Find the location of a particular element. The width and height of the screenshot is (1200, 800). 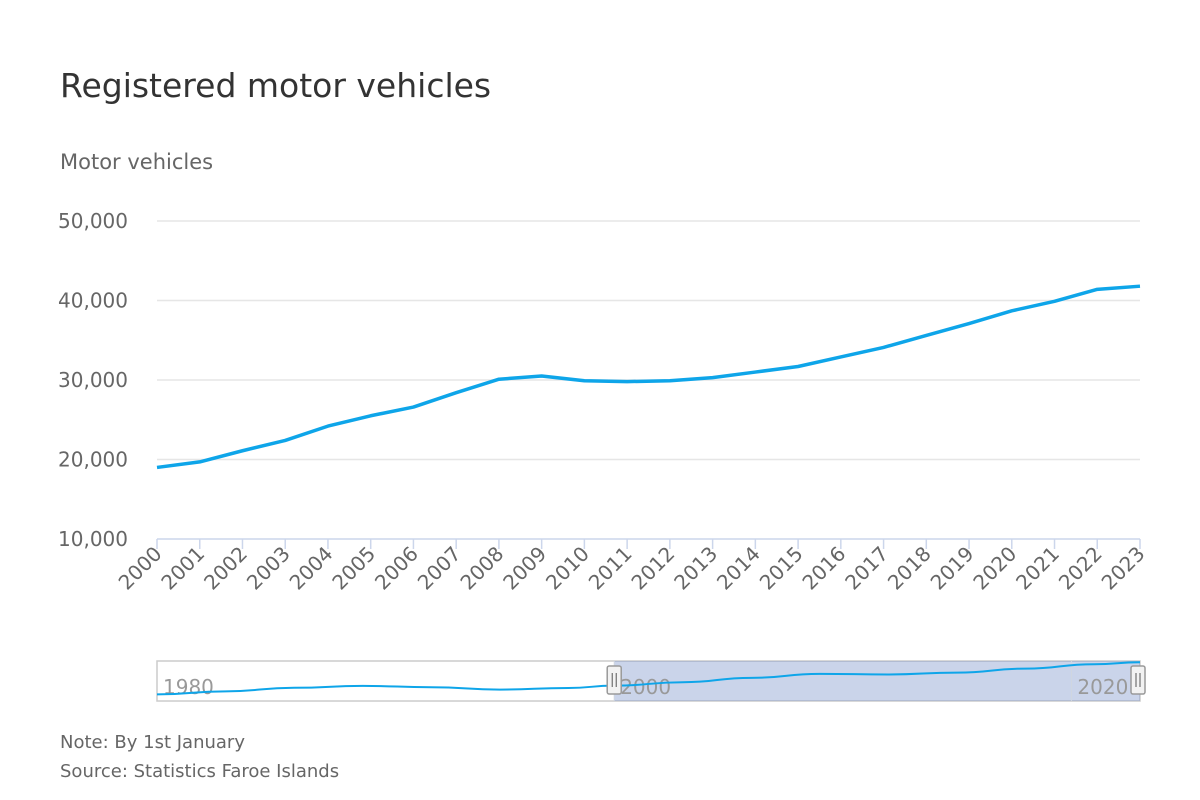

navigator-label: 2000 is located at coordinates (645, 687).